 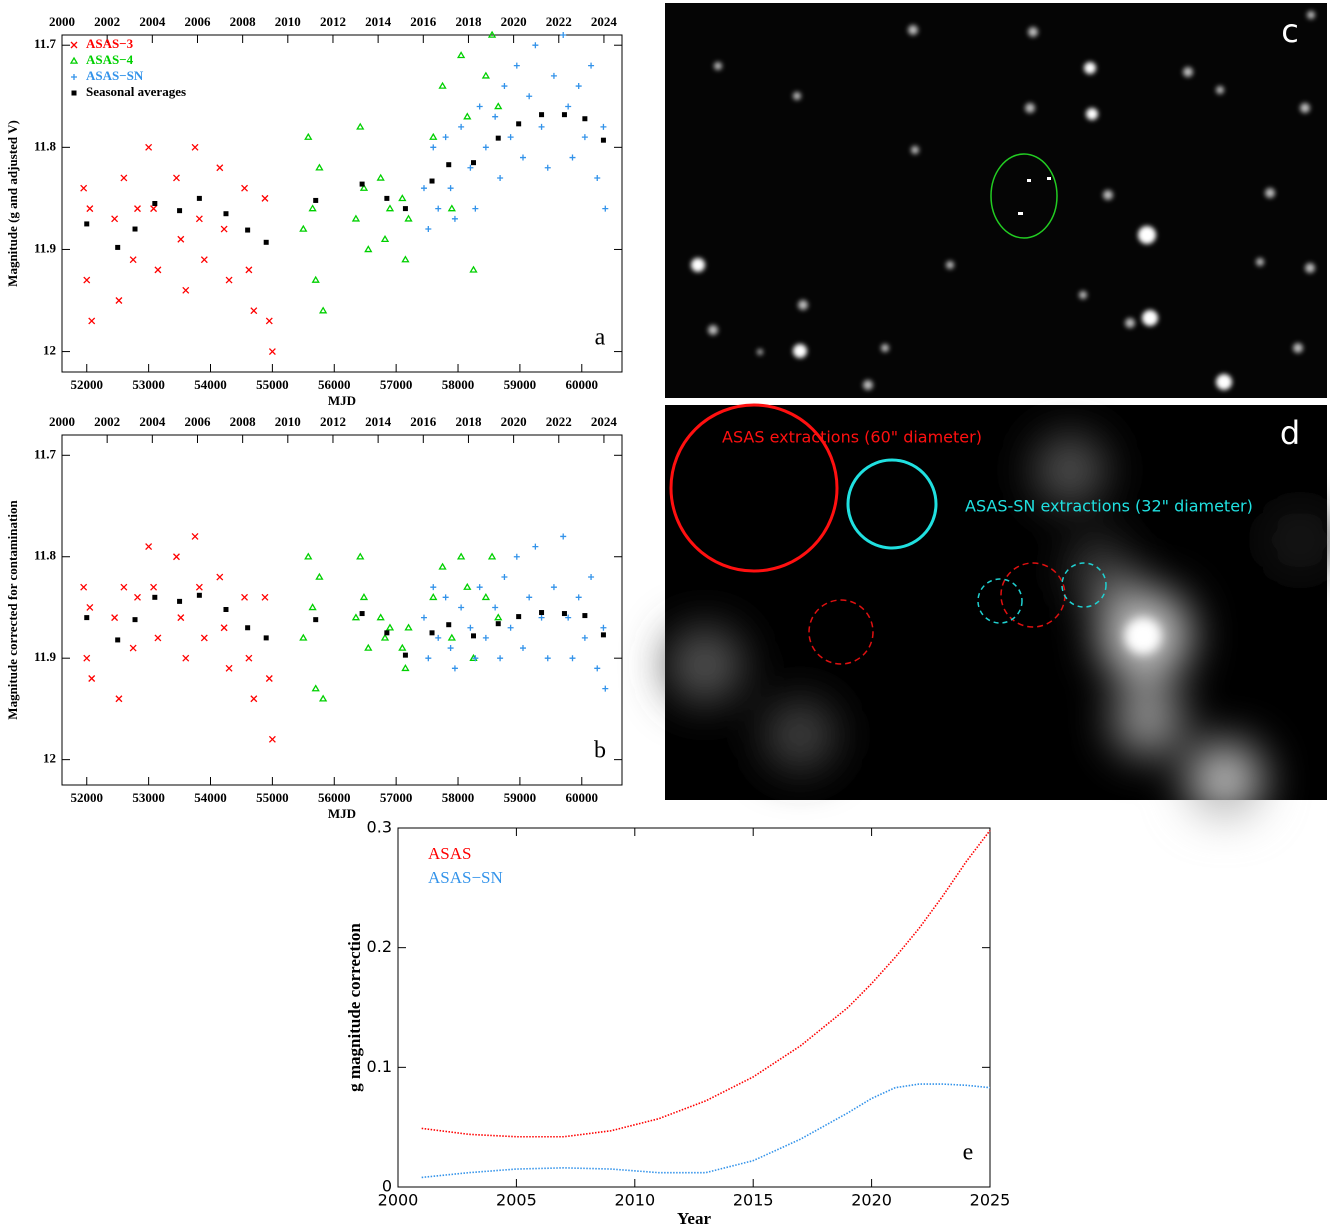 What do you see at coordinates (115, 75) in the screenshot?
I see `legend-label: ASAS−SN` at bounding box center [115, 75].